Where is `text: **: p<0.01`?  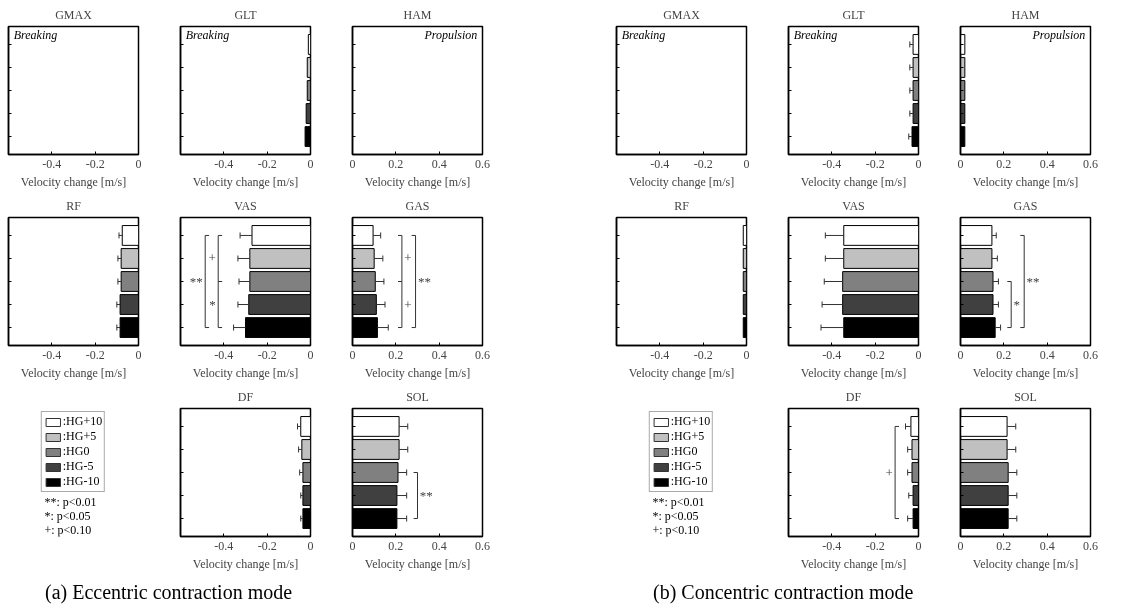 text: **: p<0.01 is located at coordinates (678, 501).